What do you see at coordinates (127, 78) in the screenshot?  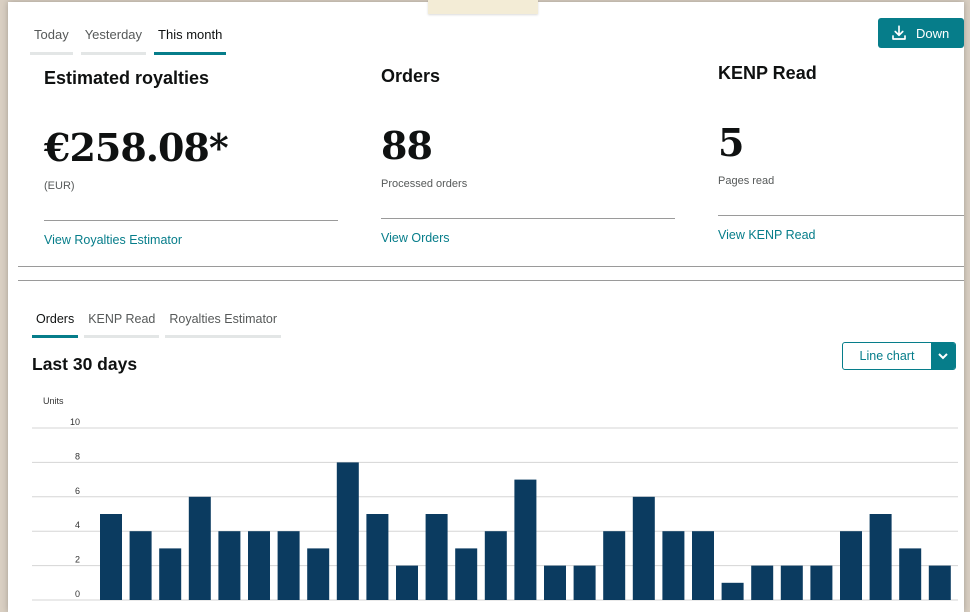 I see `royalties-title: Estimated royalties` at bounding box center [127, 78].